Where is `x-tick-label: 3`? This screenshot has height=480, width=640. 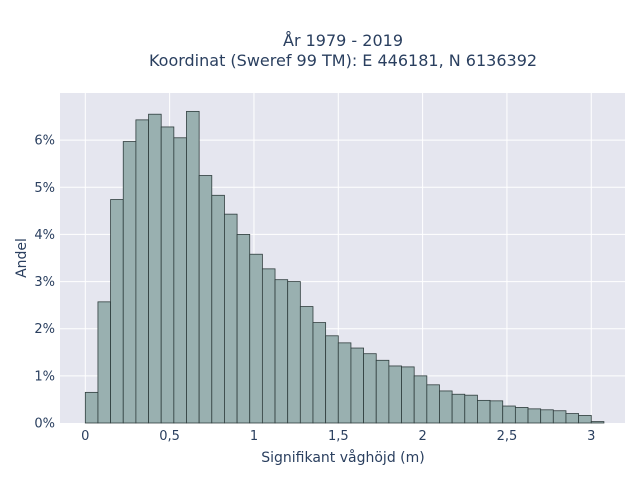 x-tick-label: 3 is located at coordinates (591, 436).